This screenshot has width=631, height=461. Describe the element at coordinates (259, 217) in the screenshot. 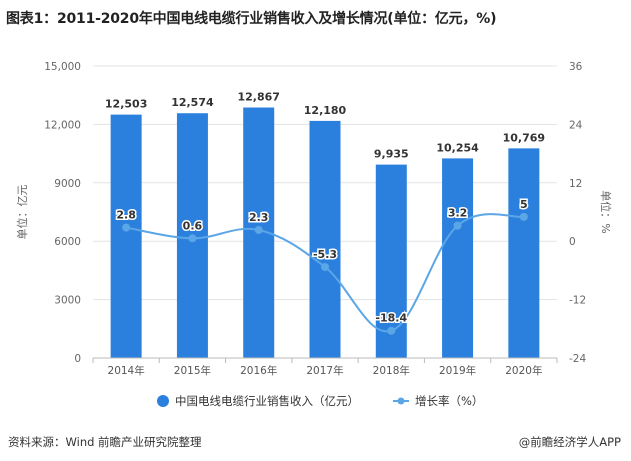

I see `growth-value-label: 2.3` at that location.